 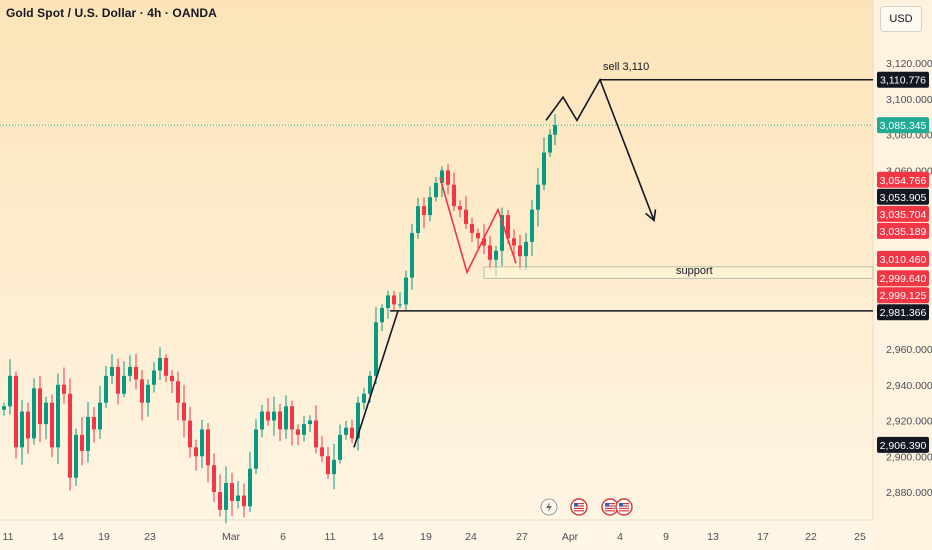 What do you see at coordinates (903, 79) in the screenshot?
I see `price-label: 3,110.776` at bounding box center [903, 79].